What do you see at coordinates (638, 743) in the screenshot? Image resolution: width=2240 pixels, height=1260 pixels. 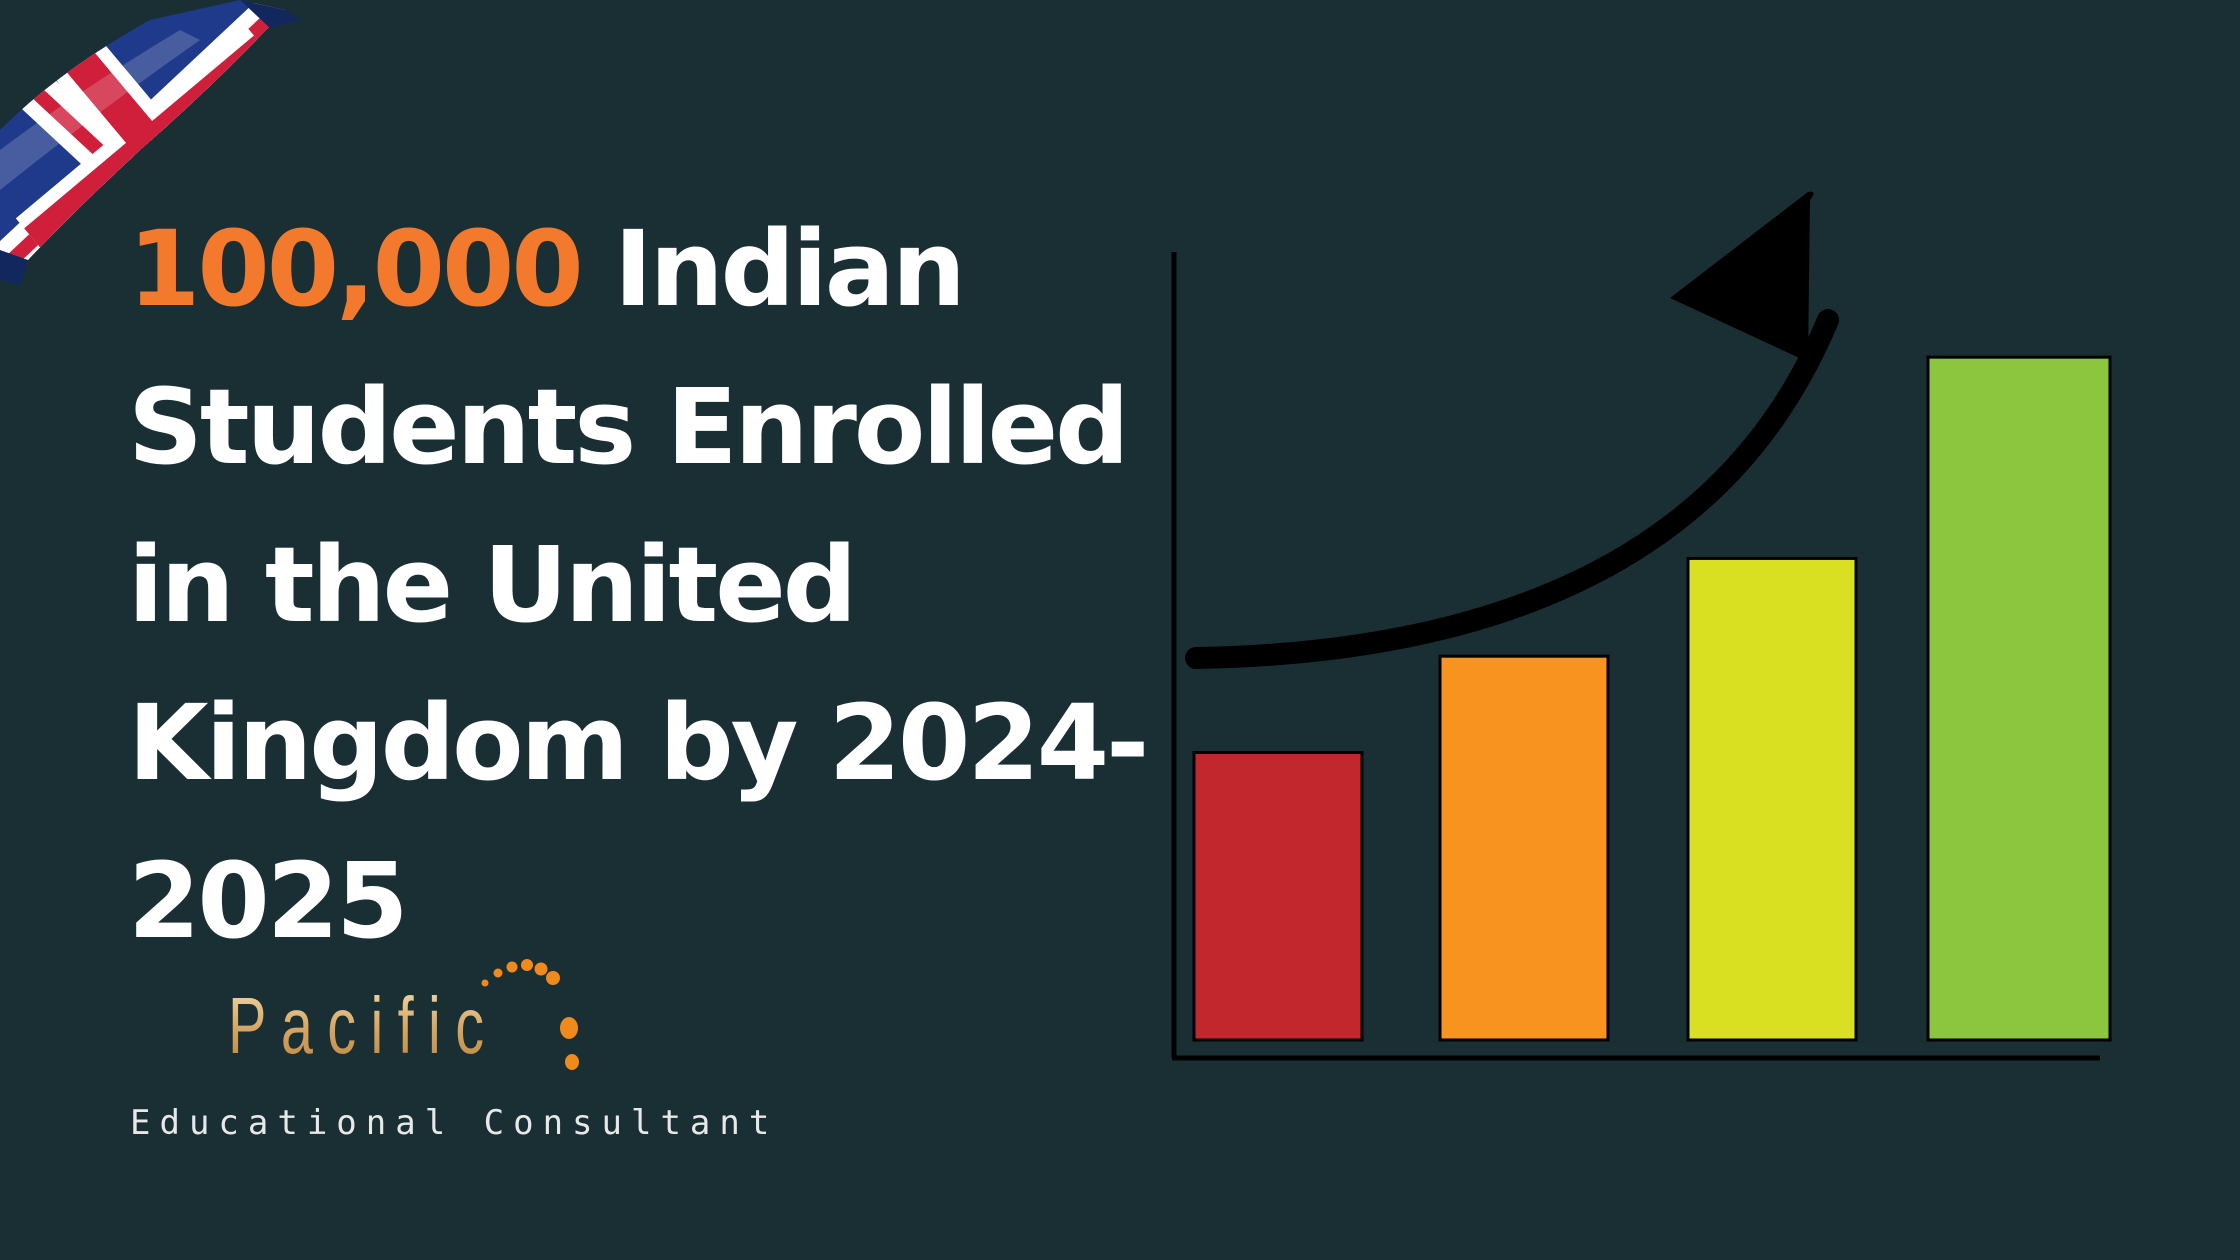 I see `headline-line-4: Kingdom by 2024-` at bounding box center [638, 743].